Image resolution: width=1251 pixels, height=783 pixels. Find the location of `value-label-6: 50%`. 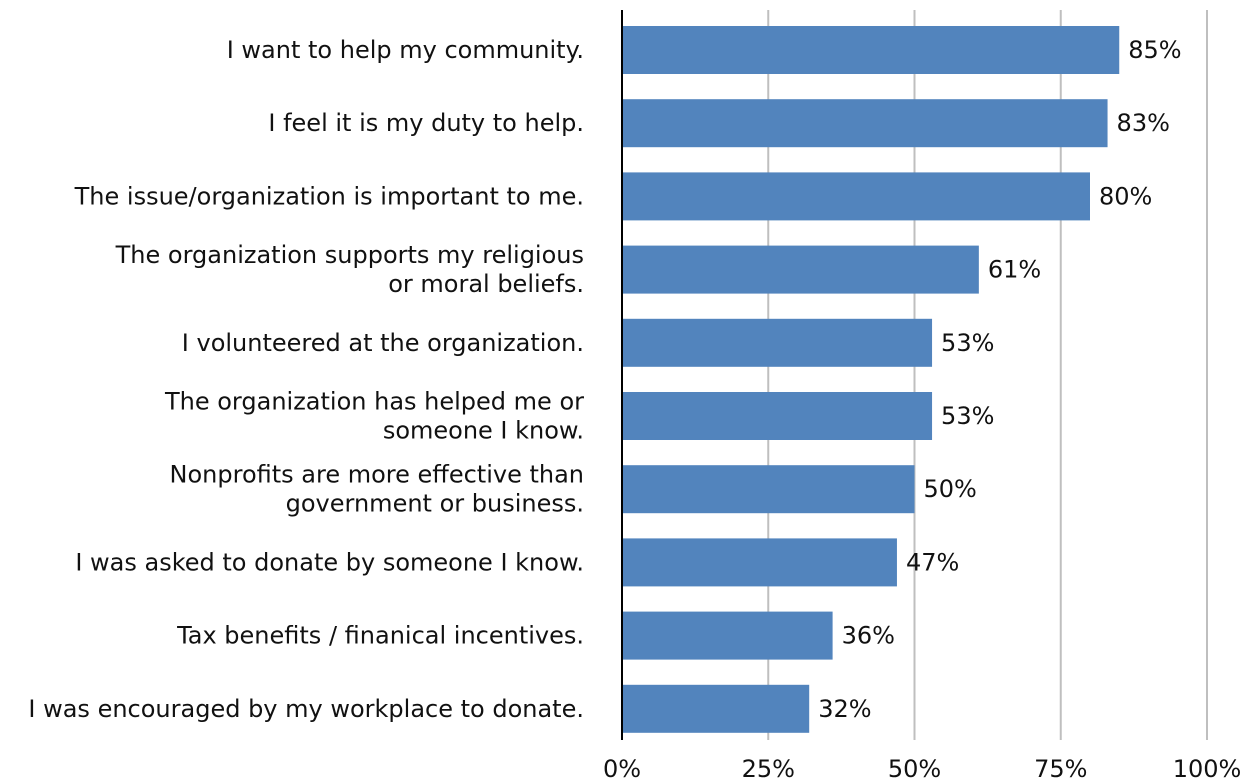

value-label-6: 50% is located at coordinates (950, 489).